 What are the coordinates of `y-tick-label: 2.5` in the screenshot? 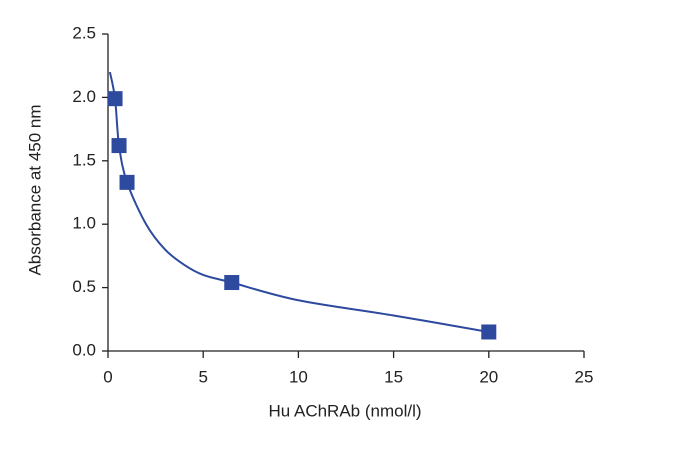 It's located at (84, 32).